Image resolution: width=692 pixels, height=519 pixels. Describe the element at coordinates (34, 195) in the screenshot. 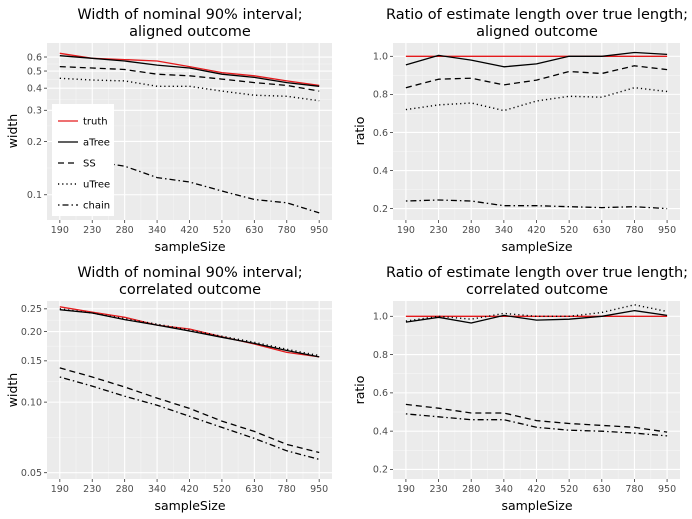

I see `y-tick-label: 0.1` at that location.